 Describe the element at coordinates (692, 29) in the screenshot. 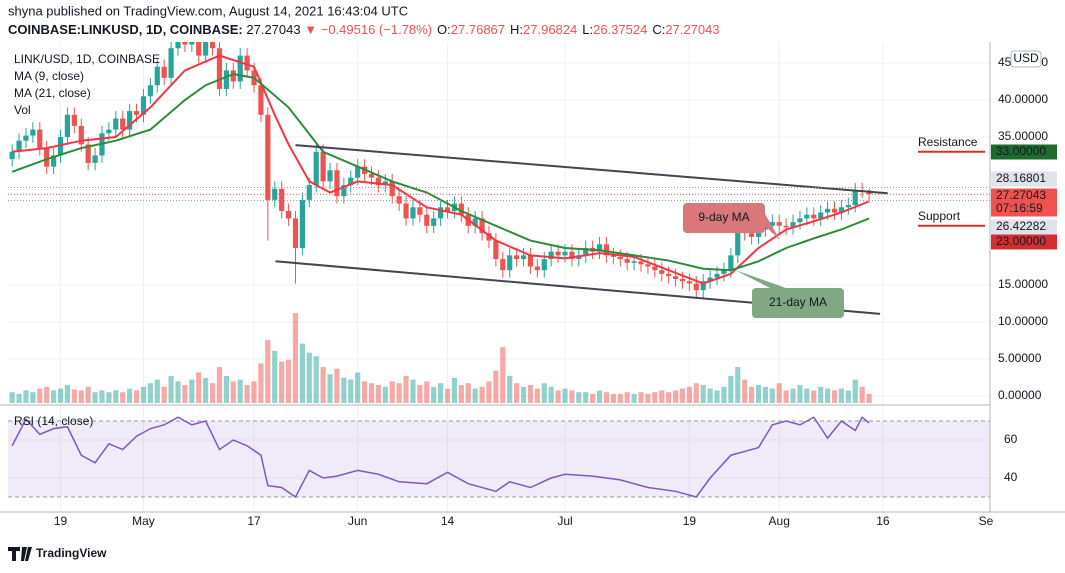

I see `ohlc-value: 27.27043` at that location.